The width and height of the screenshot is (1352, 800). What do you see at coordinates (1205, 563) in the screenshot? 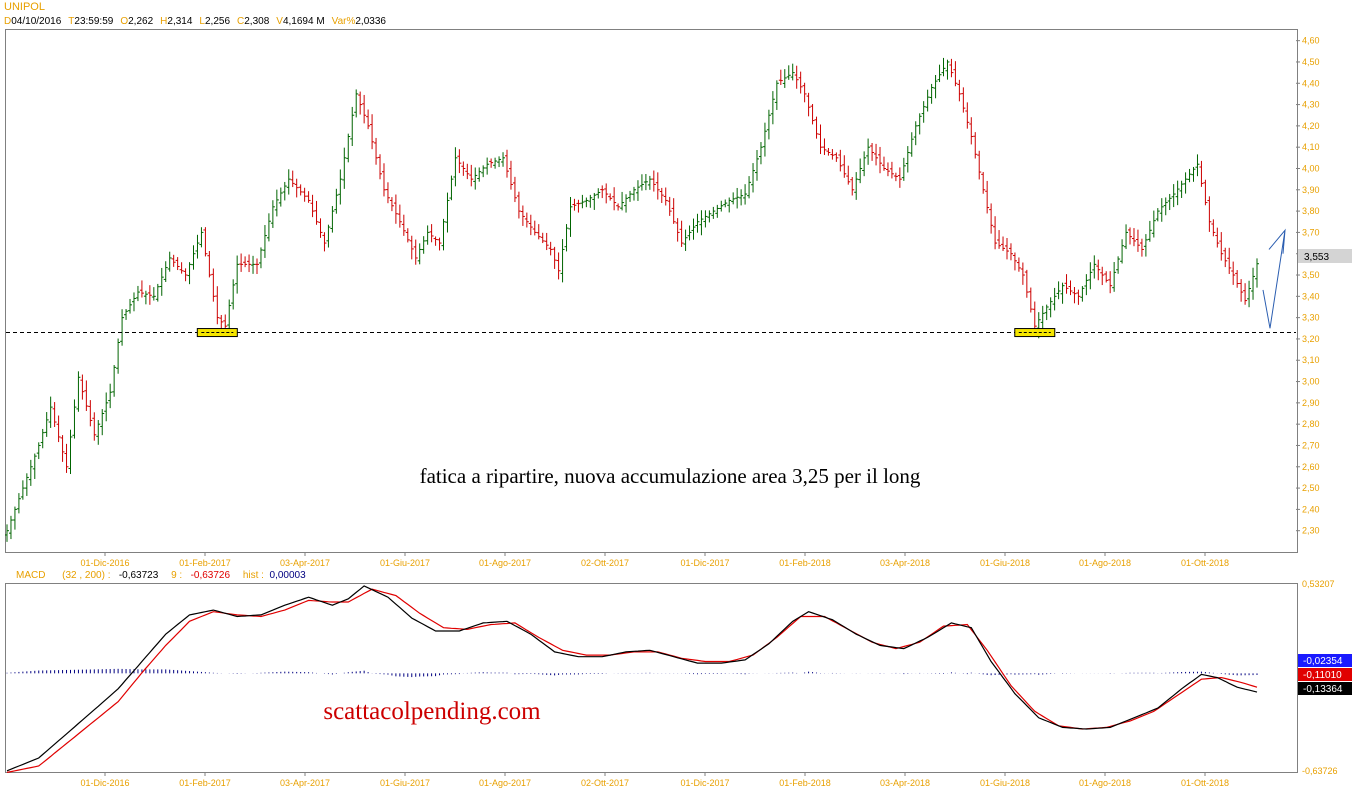
I see `x-tick-label-11: 01-Ott-2018` at bounding box center [1205, 563].